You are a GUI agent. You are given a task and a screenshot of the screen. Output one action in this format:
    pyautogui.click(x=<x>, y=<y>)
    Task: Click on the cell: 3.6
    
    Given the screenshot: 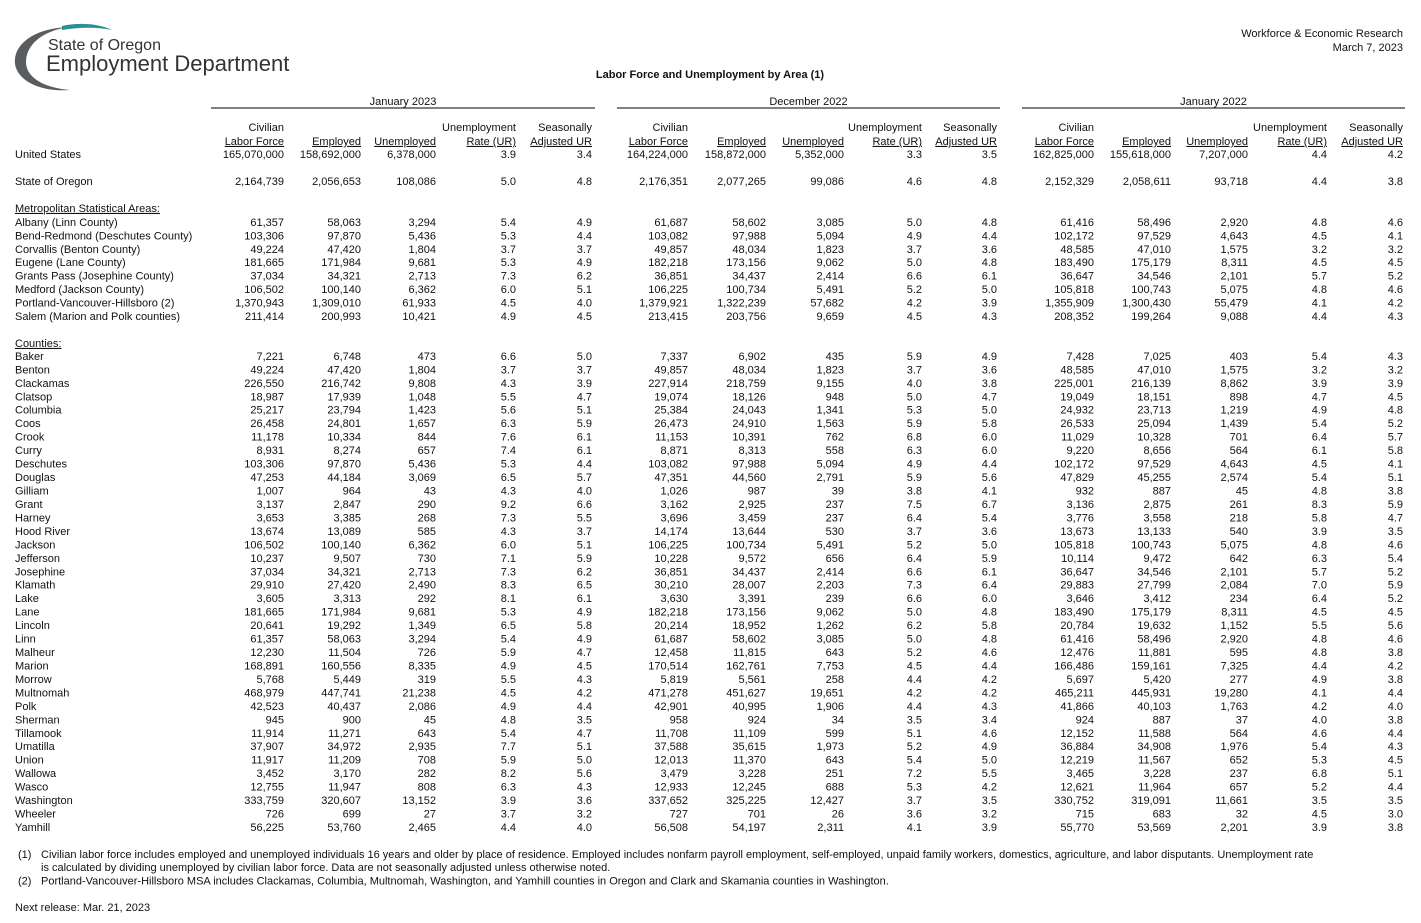 What is the action you would take?
    pyautogui.click(x=989, y=250)
    